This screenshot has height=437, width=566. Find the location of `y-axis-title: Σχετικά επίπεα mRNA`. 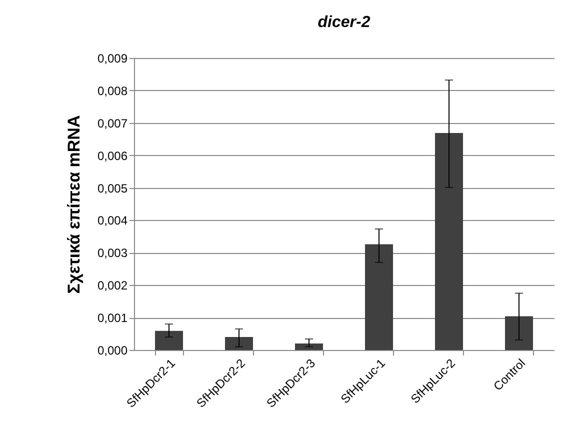

y-axis-title: Σχετικά επίπεα mRNA is located at coordinates (74, 204).